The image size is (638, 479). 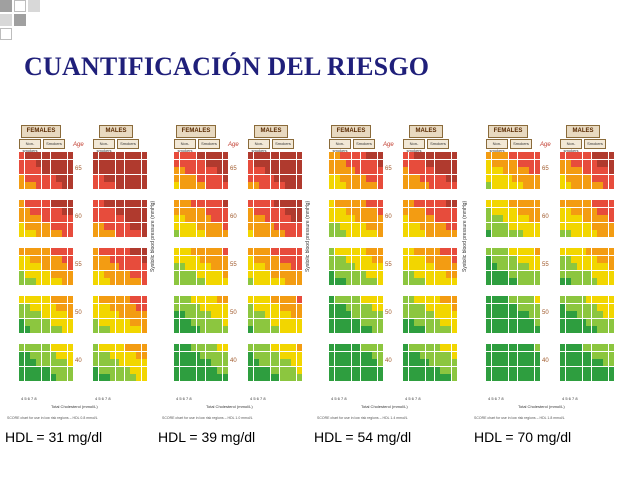 I want to click on y-axis-label: Systolic blood pressure (mmHg), so click(x=153, y=236).